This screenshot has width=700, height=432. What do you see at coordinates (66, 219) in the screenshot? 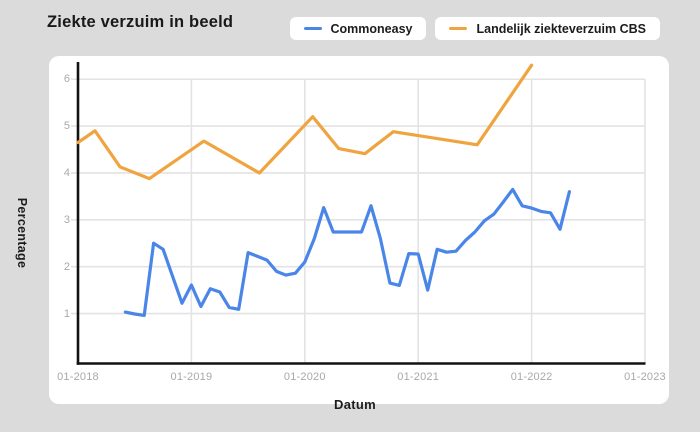
I see `y-tick-label: 3` at bounding box center [66, 219].